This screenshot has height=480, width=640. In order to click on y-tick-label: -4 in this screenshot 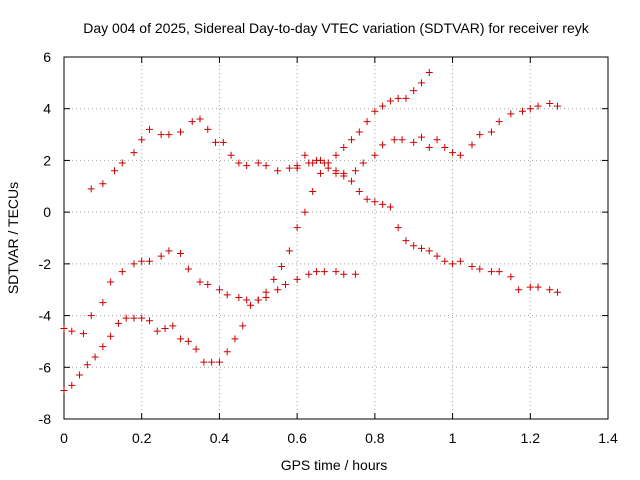, I will do `click(45, 316)`.